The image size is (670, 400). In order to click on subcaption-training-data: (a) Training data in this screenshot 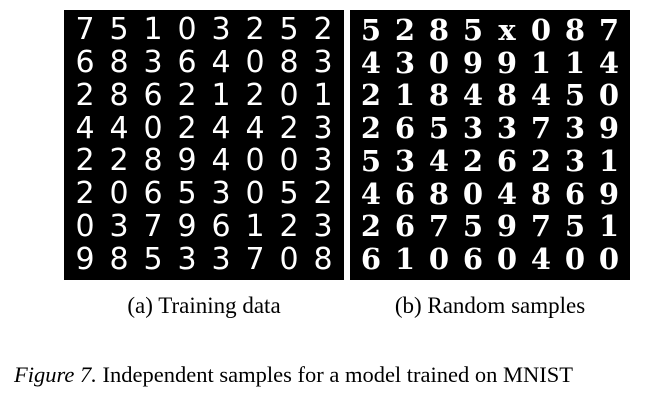, I will do `click(204, 305)`.